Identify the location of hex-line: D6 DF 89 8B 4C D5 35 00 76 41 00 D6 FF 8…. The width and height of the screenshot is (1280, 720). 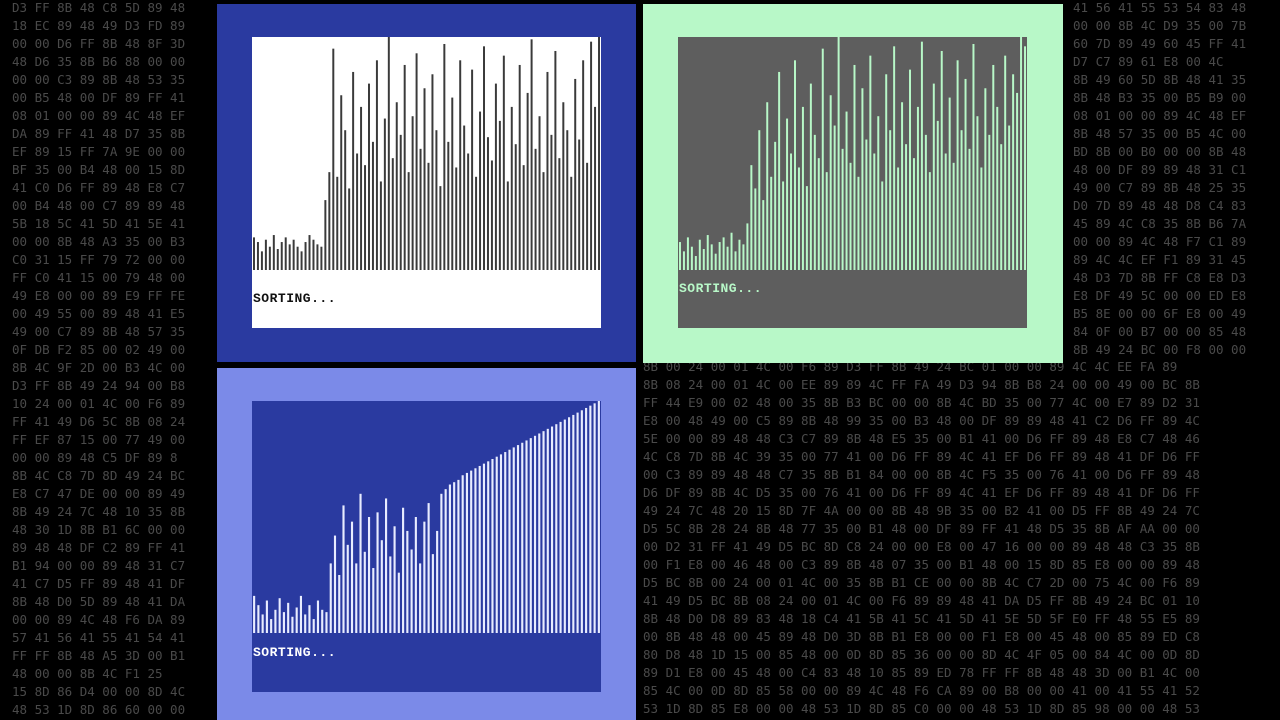
(921, 492).